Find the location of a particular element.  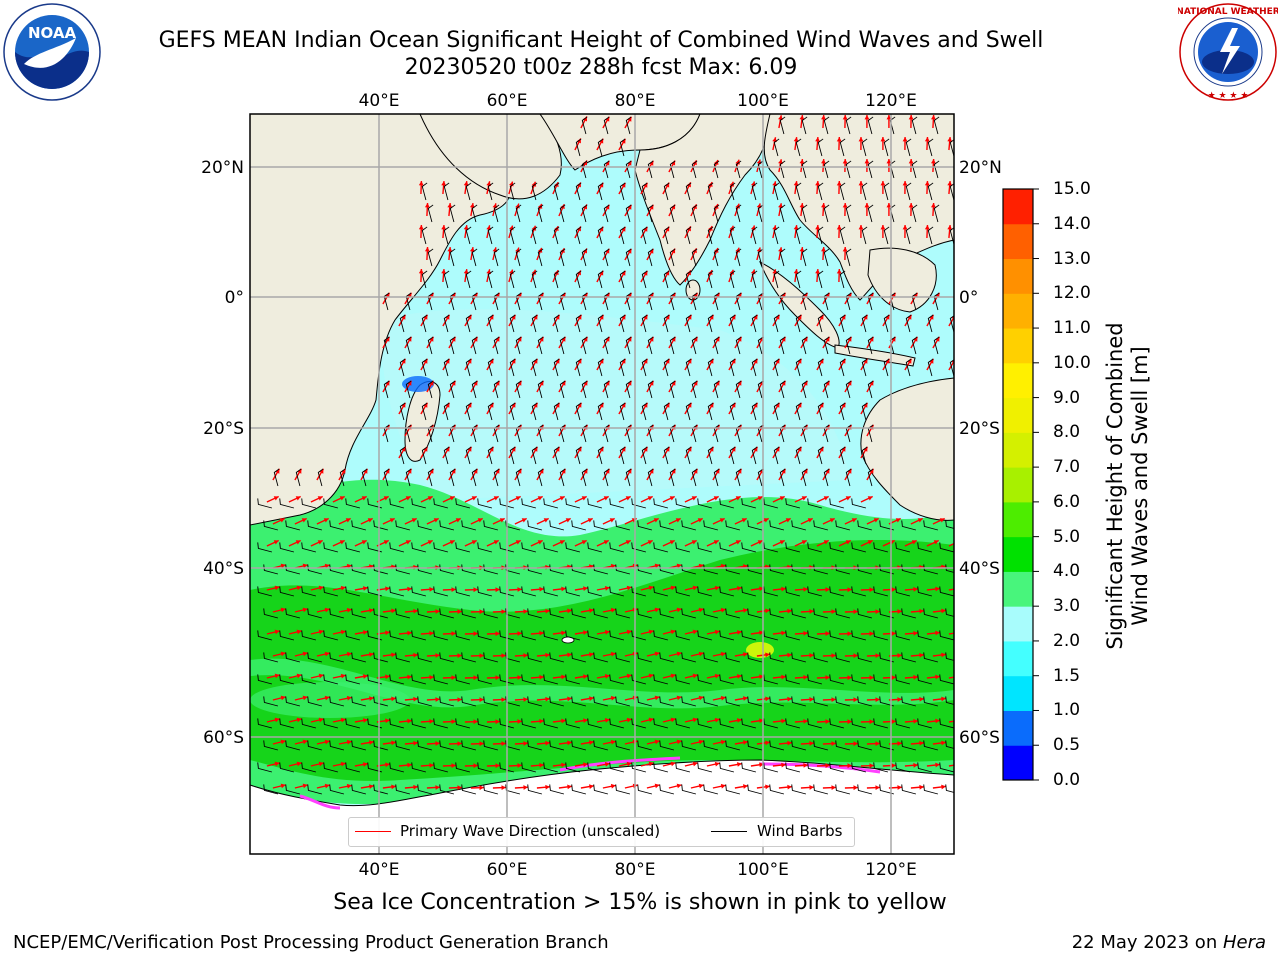

colorbar-tick-label: 9.0 is located at coordinates (1067, 397).